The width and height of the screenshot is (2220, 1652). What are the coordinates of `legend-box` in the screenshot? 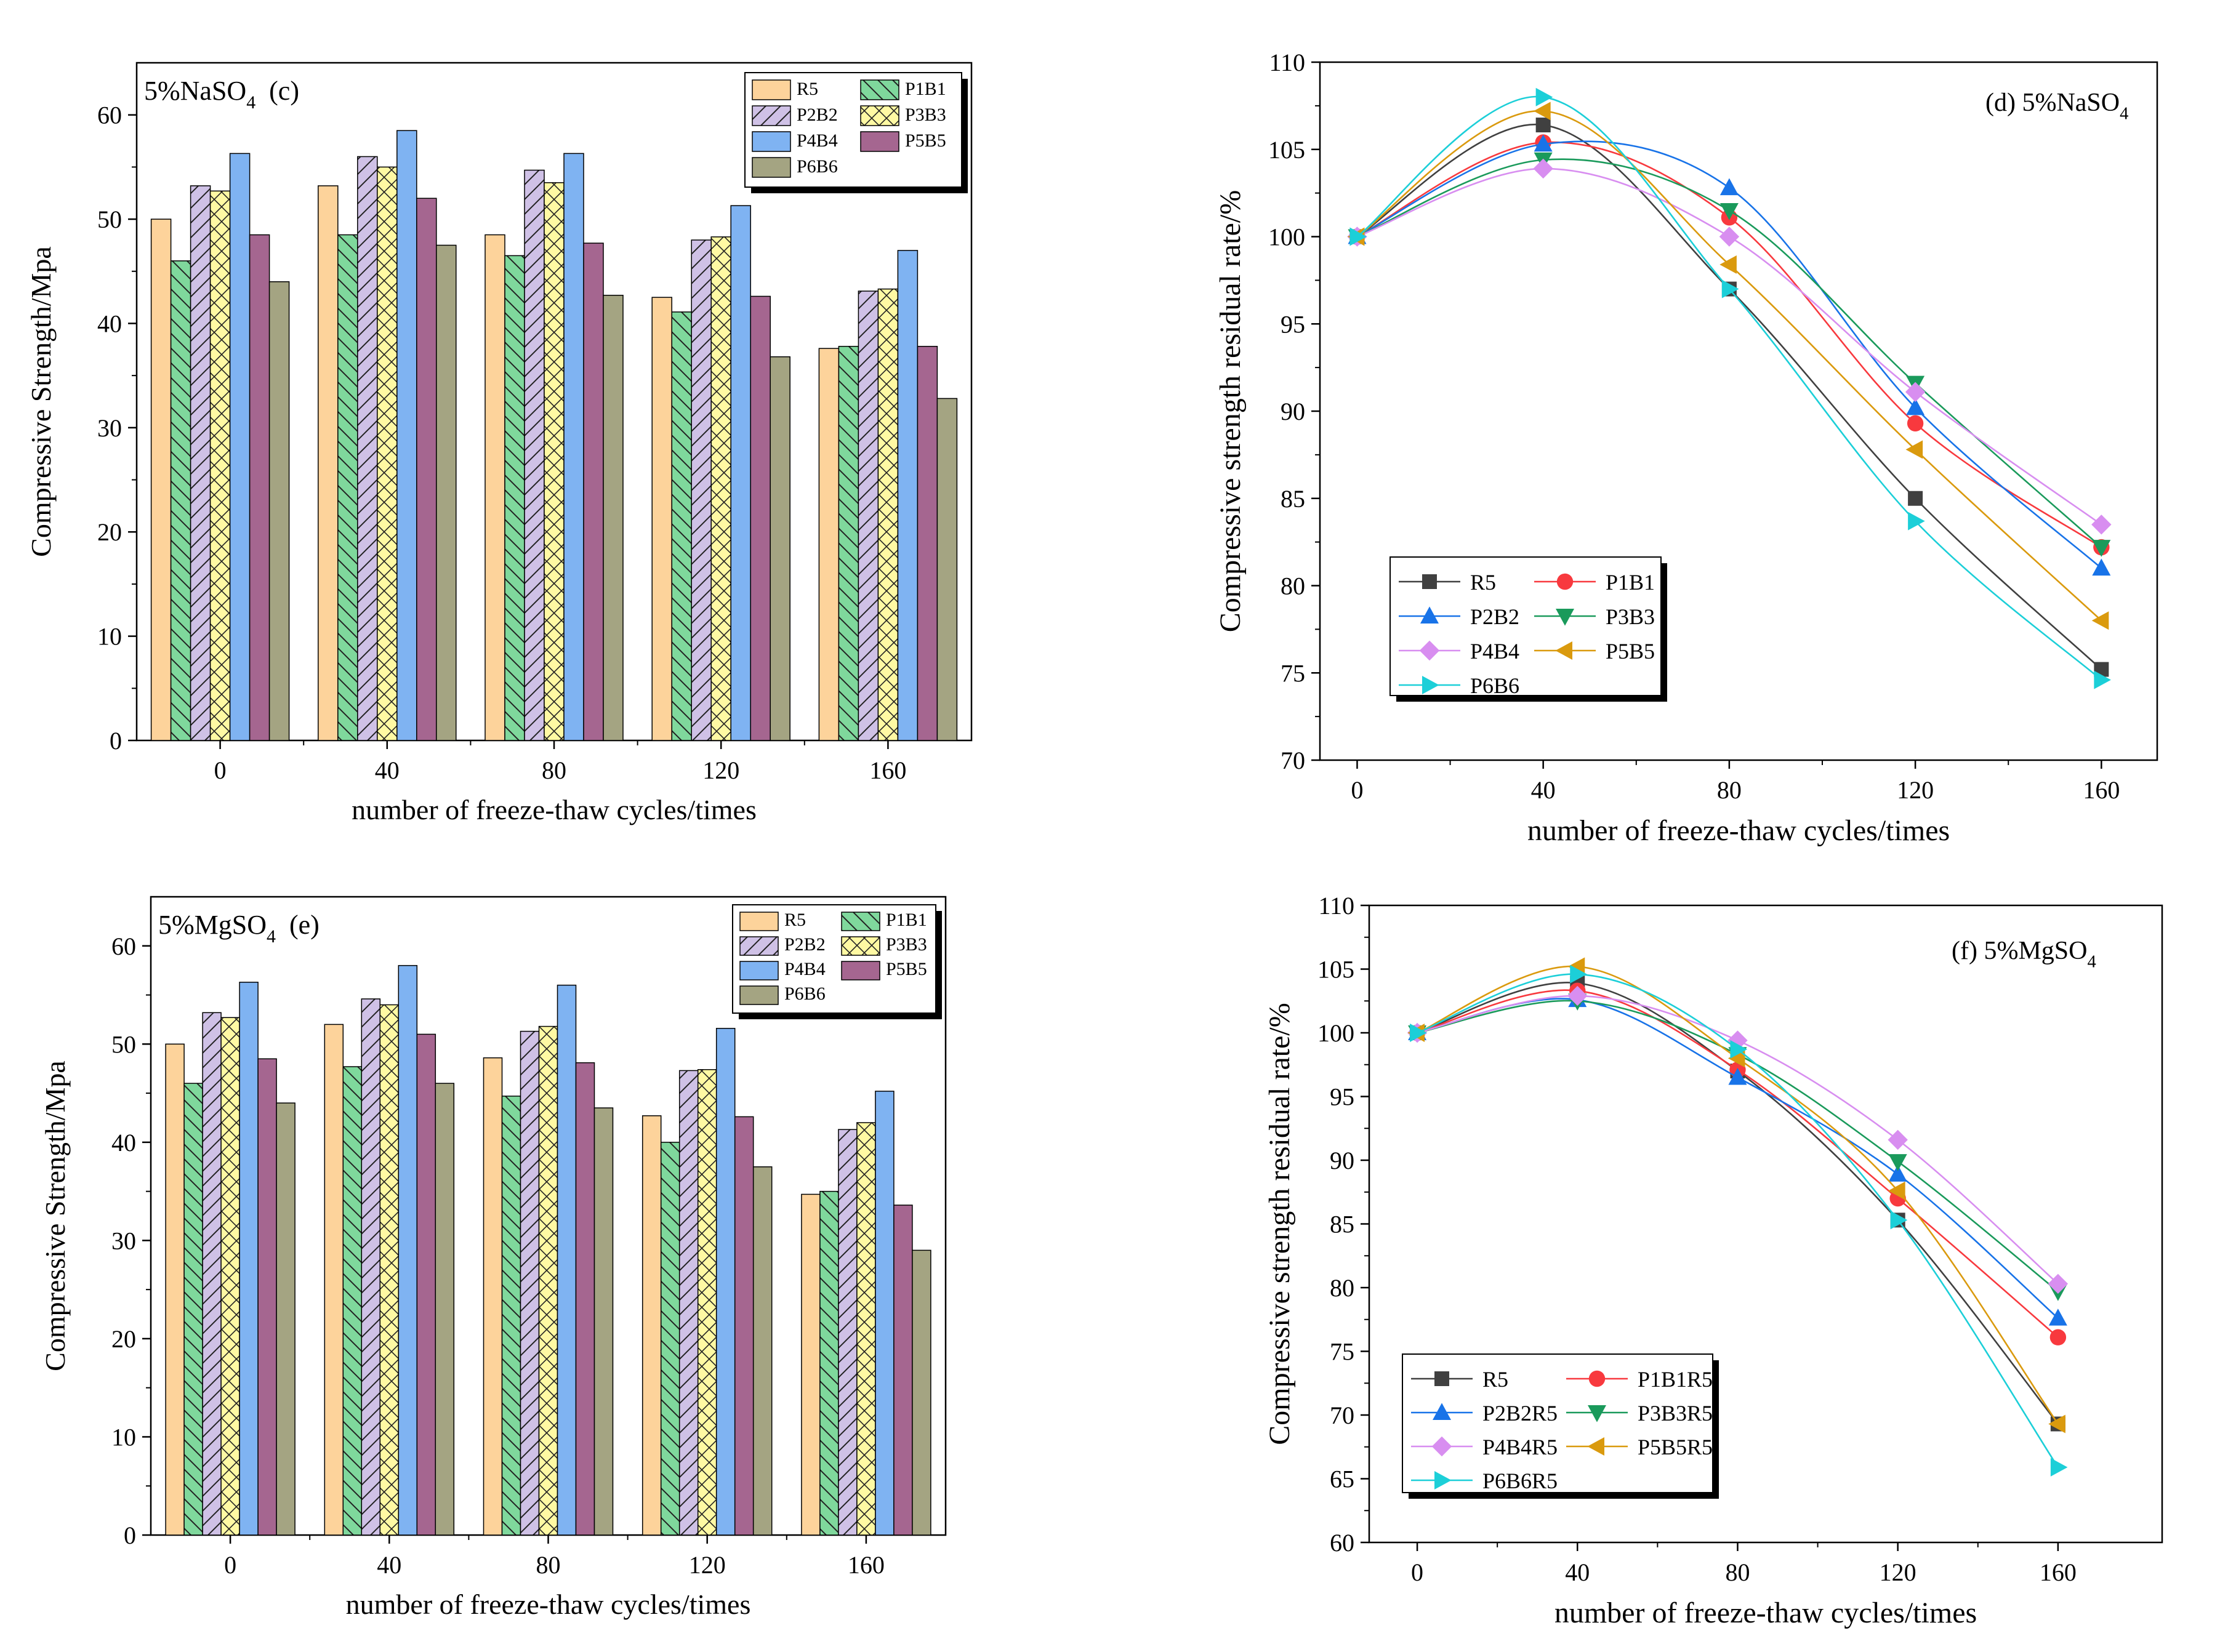 It's located at (1558, 1423).